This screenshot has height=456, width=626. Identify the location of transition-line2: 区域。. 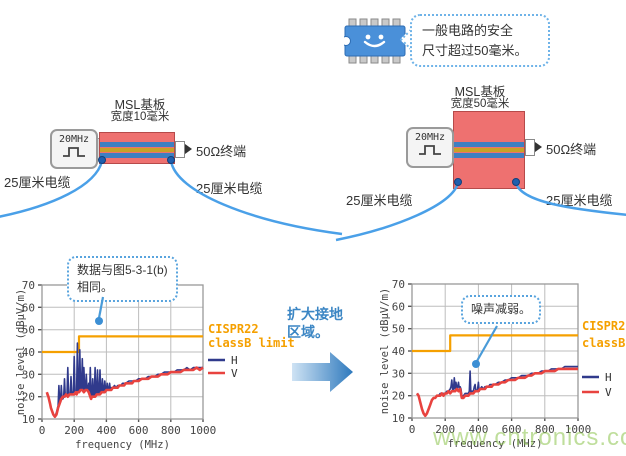
(308, 332).